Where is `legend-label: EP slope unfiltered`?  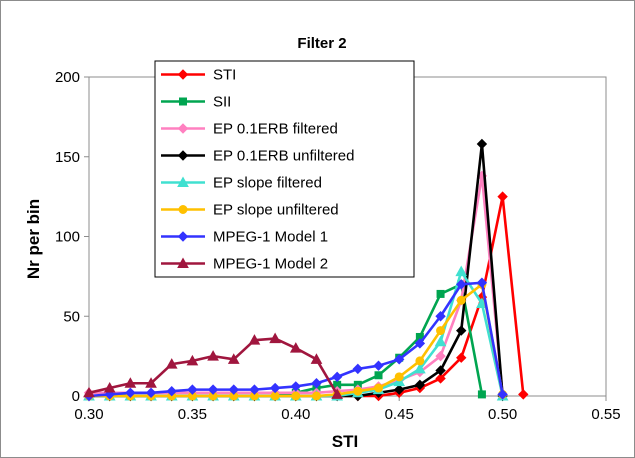 legend-label: EP slope unfiltered is located at coordinates (276, 210).